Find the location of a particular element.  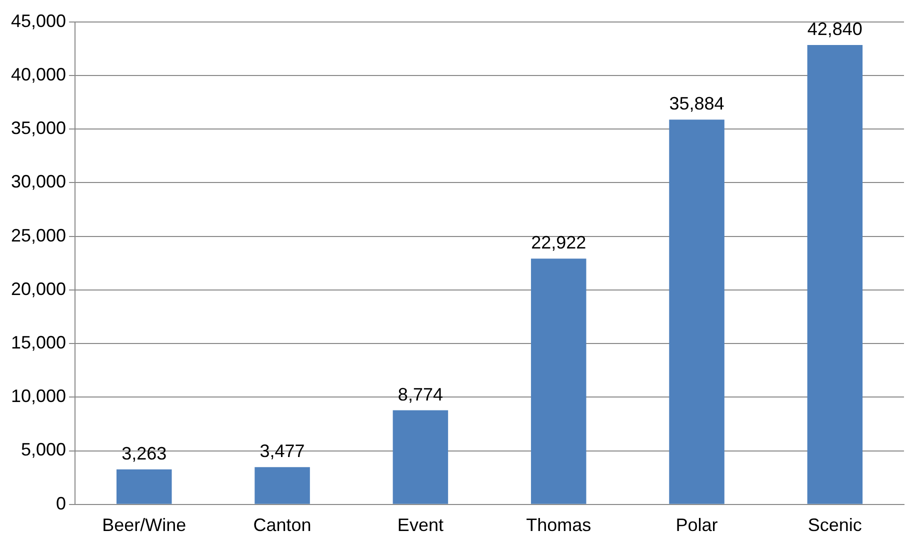

y-tick-label: 40,000 is located at coordinates (38, 74).